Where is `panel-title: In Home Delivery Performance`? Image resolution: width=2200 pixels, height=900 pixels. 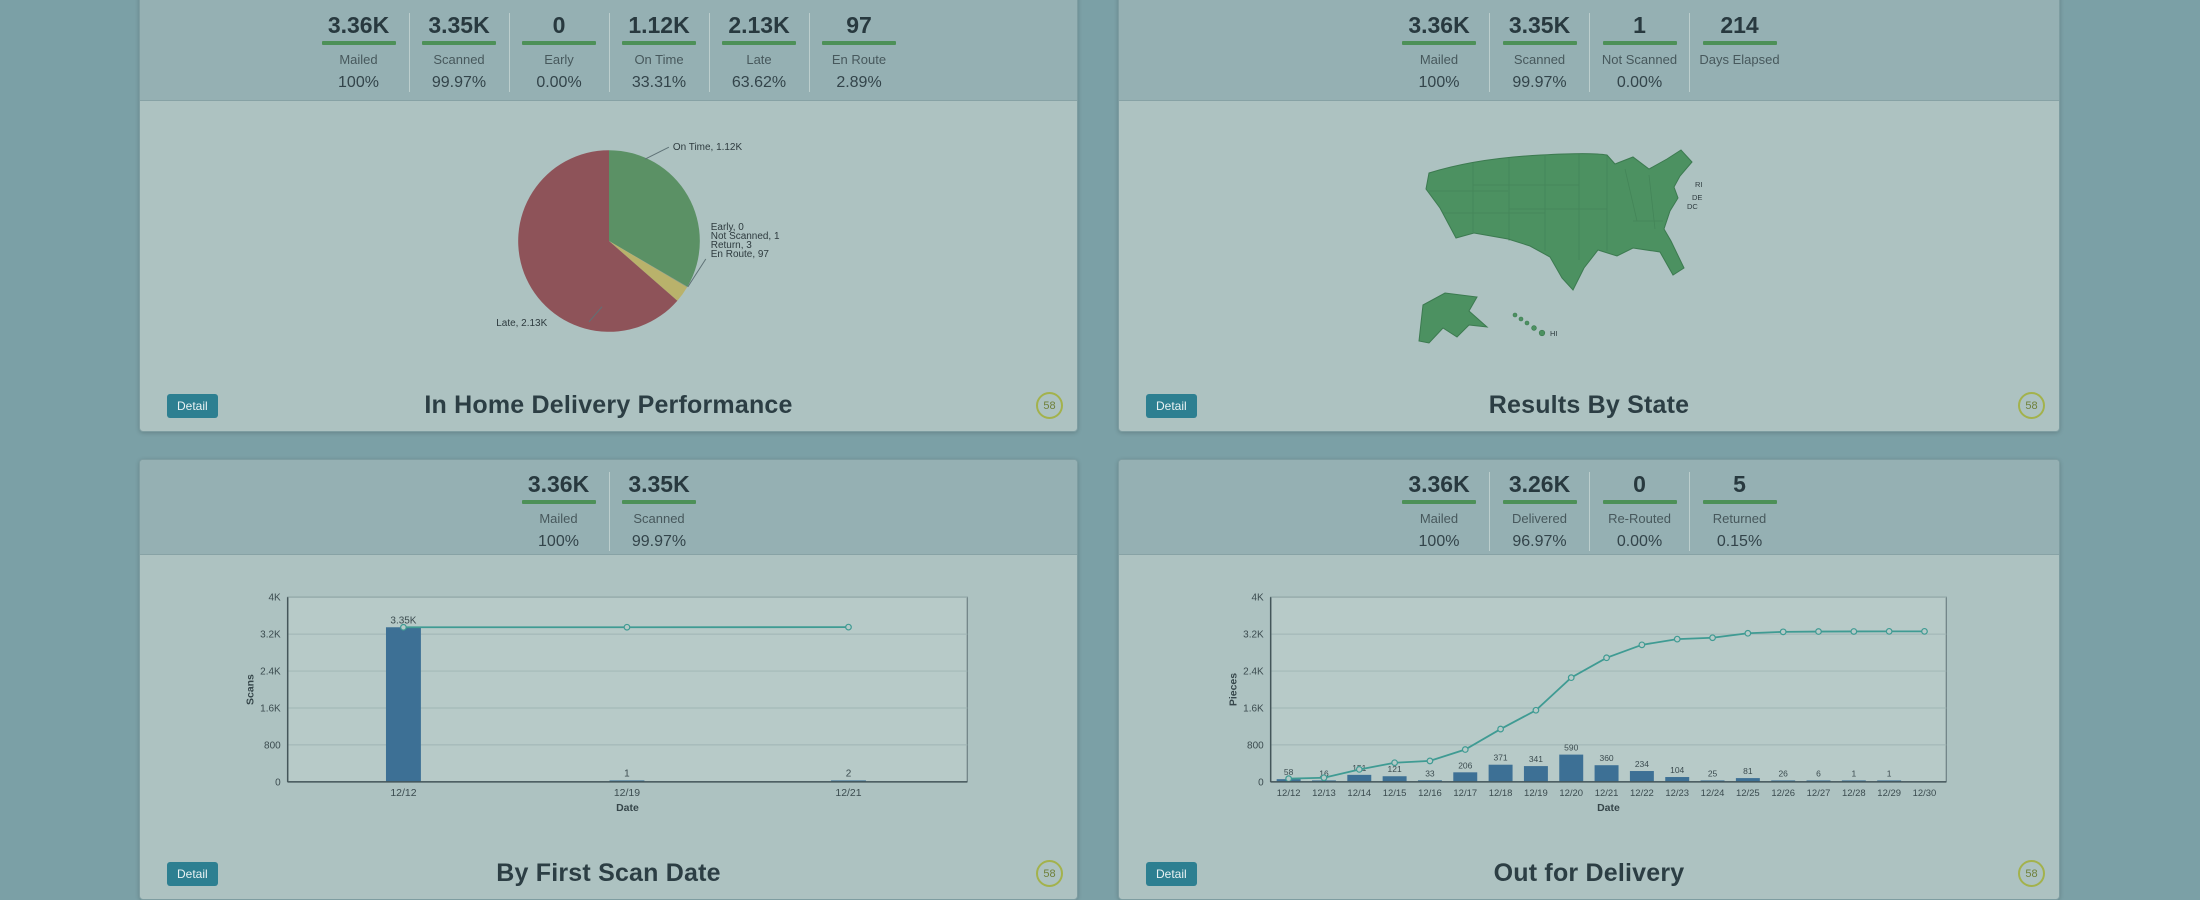
panel-title: In Home Delivery Performance is located at coordinates (608, 405).